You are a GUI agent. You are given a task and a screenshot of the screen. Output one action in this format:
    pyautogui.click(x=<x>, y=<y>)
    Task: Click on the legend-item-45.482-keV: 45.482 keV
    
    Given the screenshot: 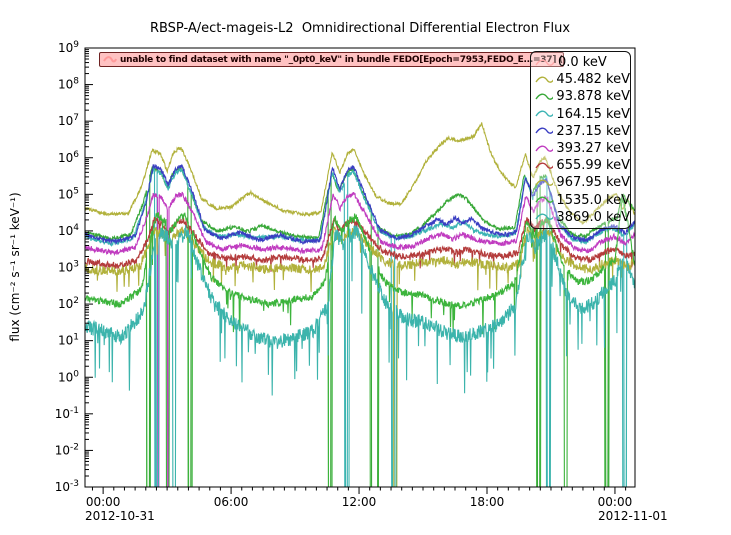 What is the action you would take?
    pyautogui.click(x=580, y=79)
    